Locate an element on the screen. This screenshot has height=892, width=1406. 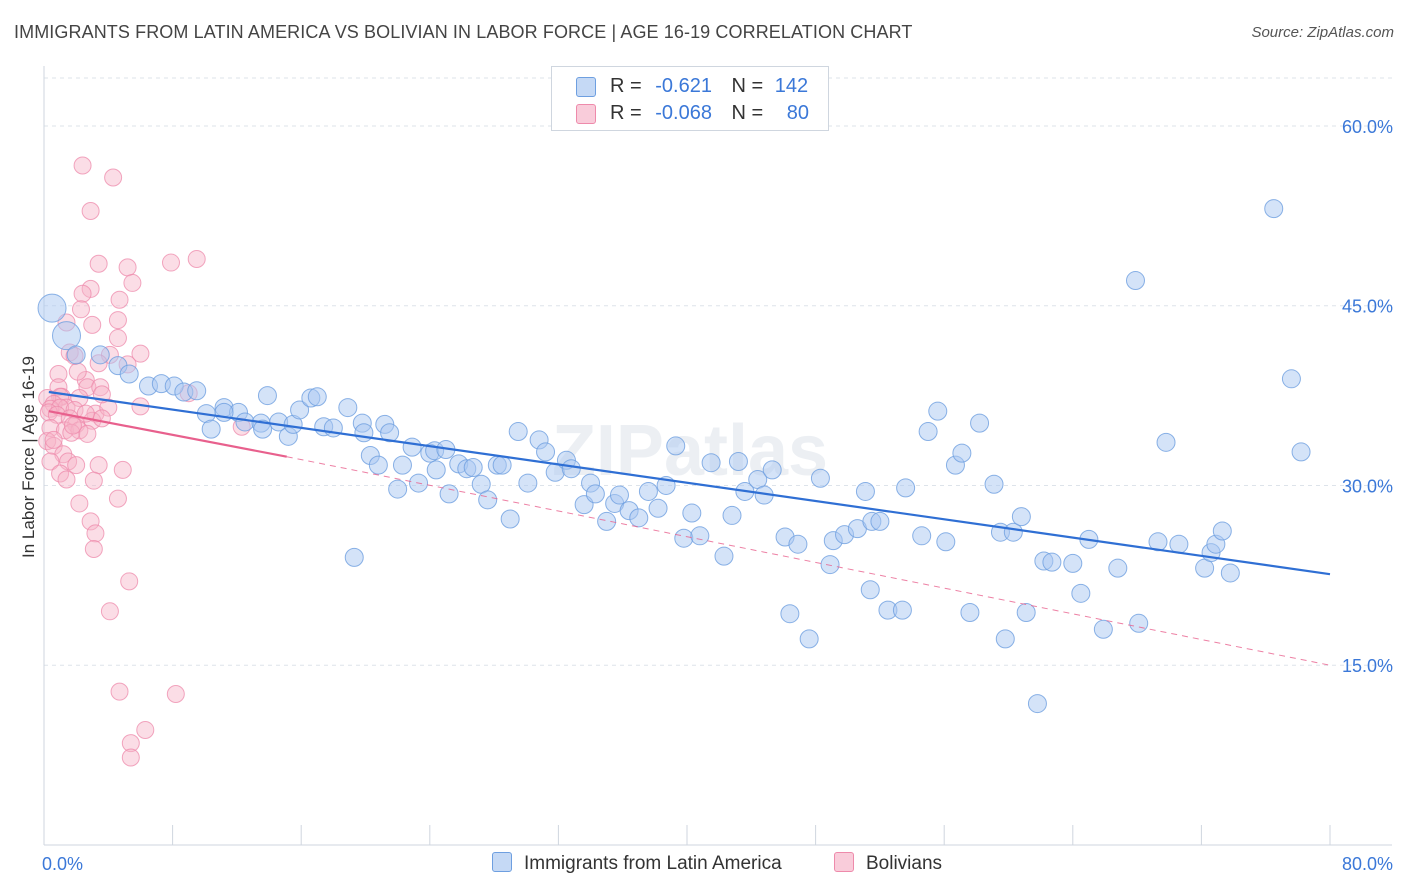
y-axis-label: In Labor Force | Age 16-19 is located at coordinates (28, 457).